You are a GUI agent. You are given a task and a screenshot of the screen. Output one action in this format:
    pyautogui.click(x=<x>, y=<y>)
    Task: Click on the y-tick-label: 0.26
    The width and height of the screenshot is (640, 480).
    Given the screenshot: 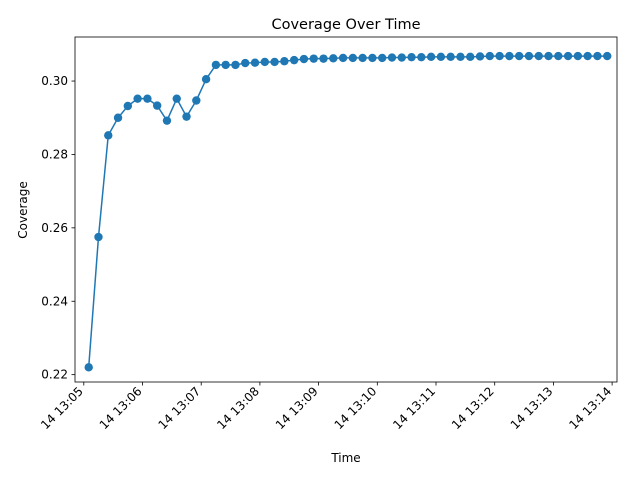 What is the action you would take?
    pyautogui.click(x=54, y=228)
    